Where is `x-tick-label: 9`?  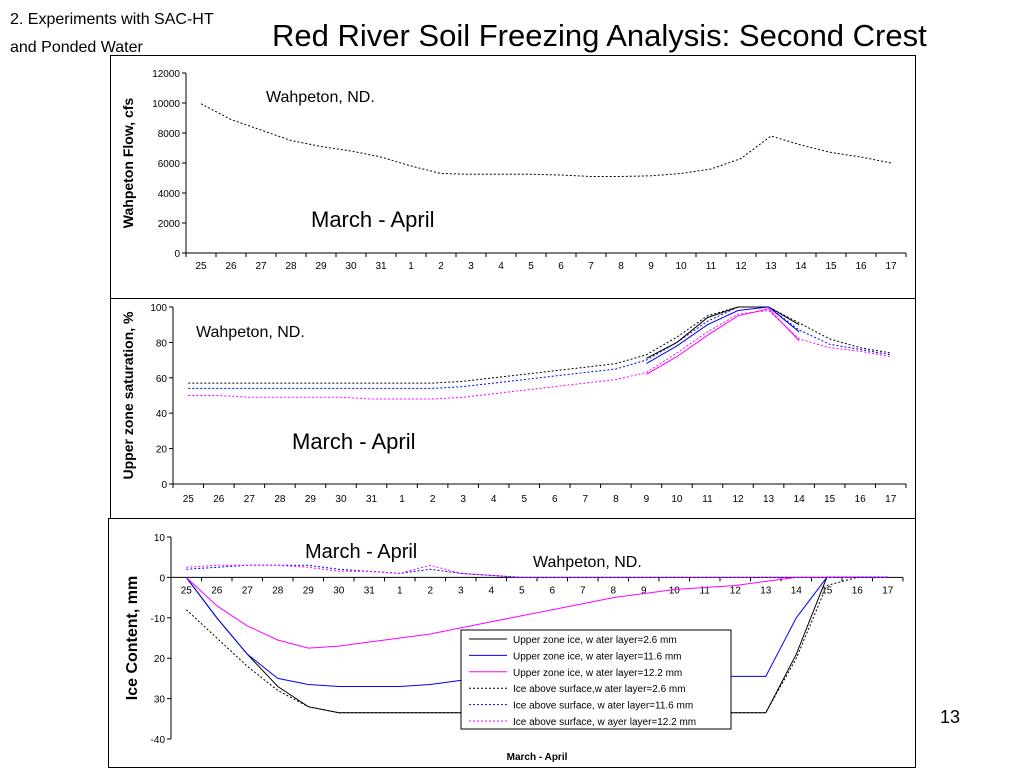
x-tick-label: 9 is located at coordinates (647, 499).